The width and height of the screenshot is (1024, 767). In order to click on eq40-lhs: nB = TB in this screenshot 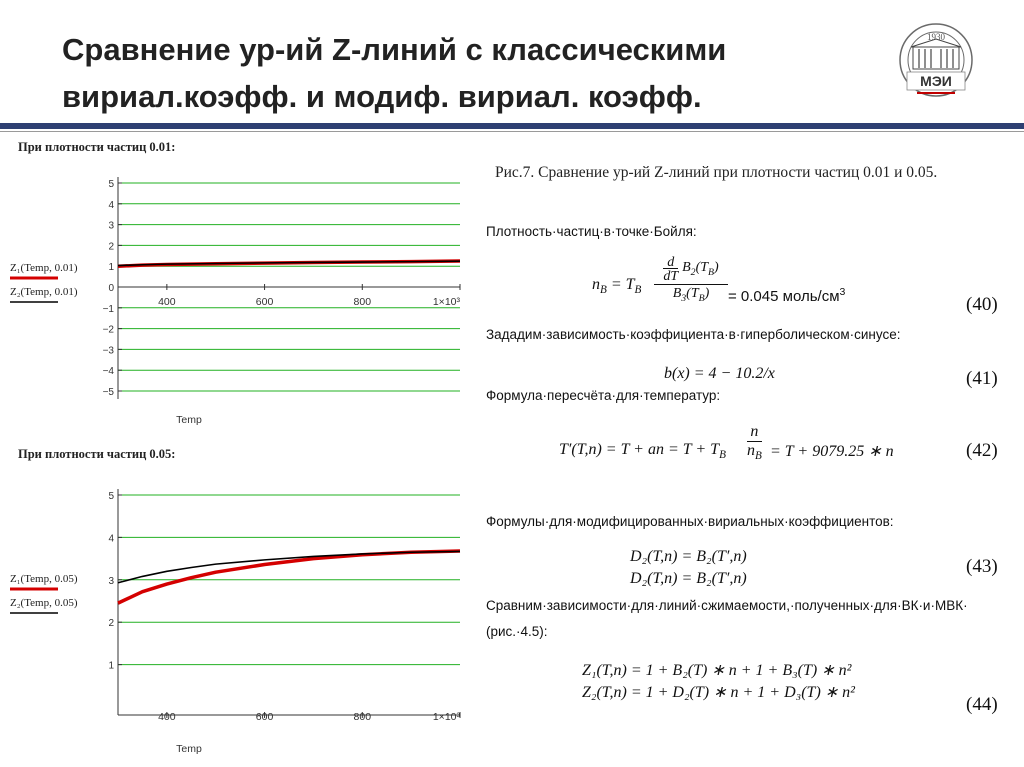, I will do `click(617, 286)`.